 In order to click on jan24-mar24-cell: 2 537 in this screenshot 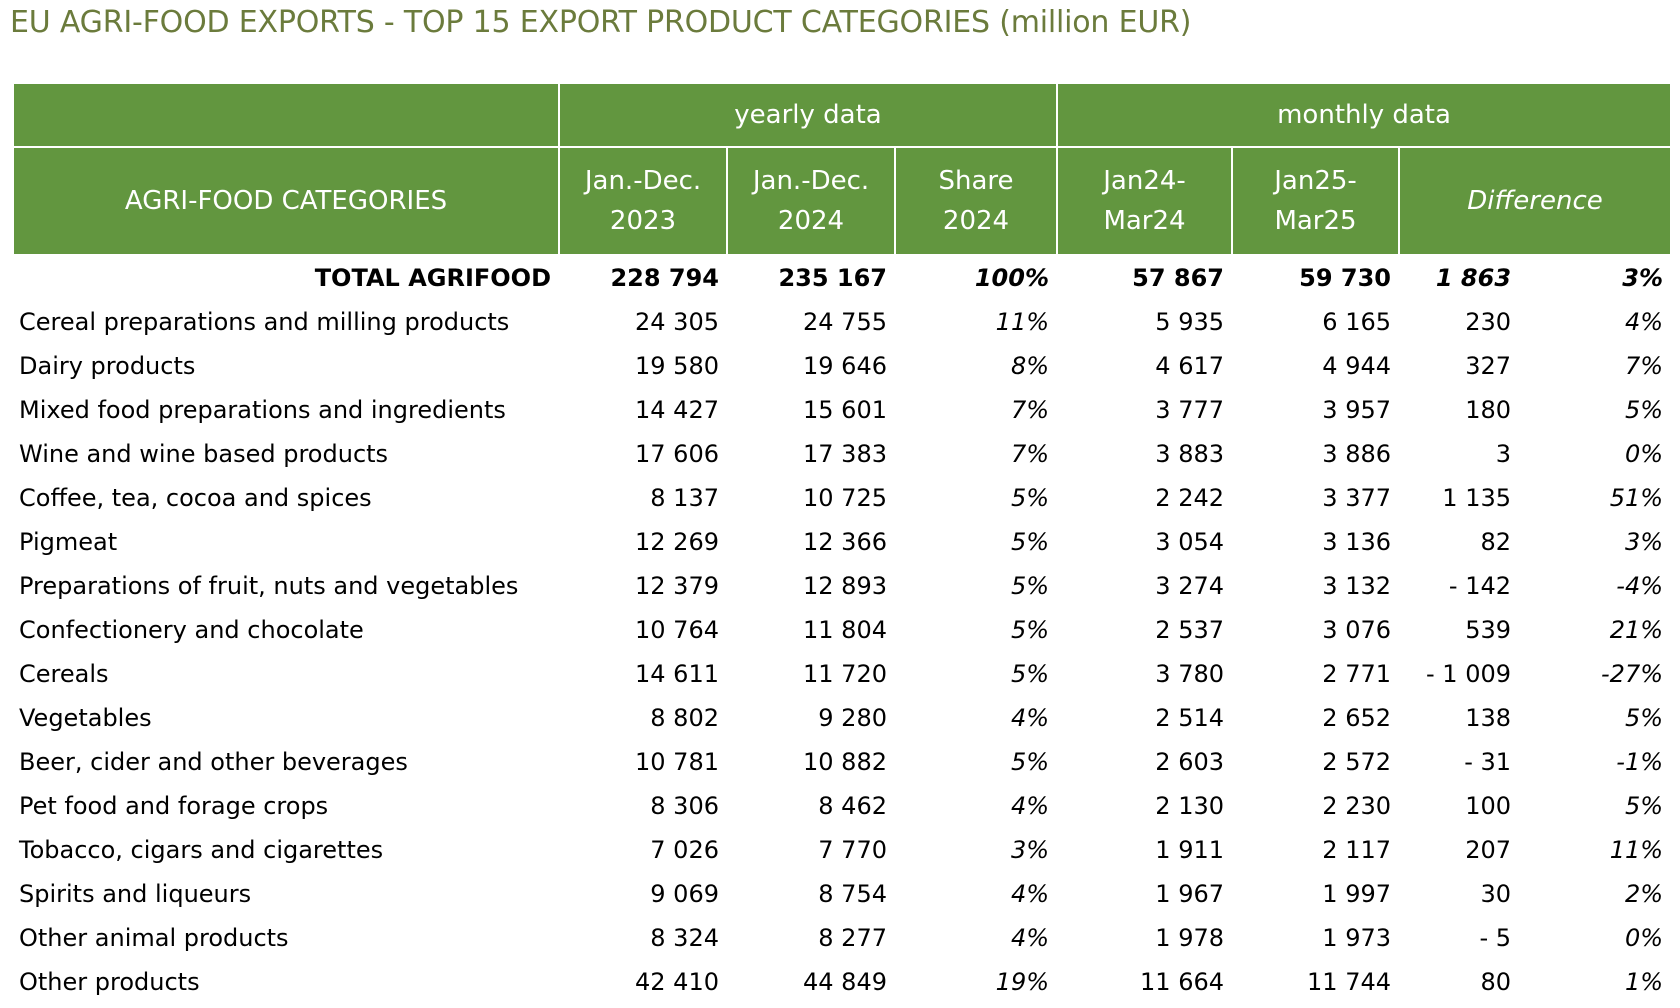, I will do `click(1190, 630)`.